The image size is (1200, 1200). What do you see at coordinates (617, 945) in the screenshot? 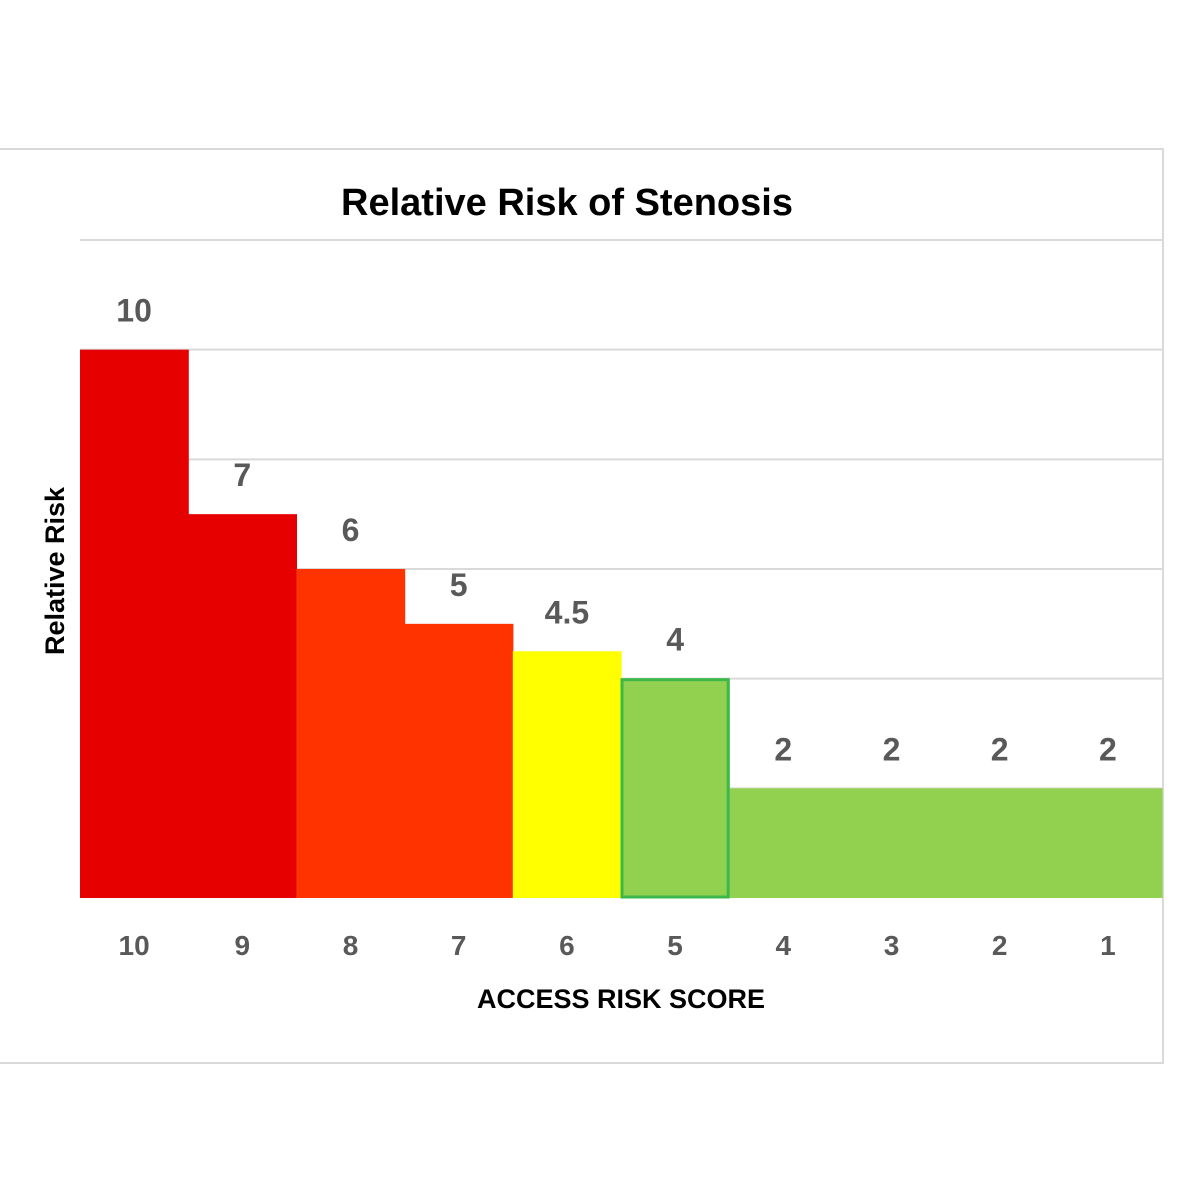
I see `x-tick-labels: 10 9 8 7 6 5 4 3 2 1` at bounding box center [617, 945].